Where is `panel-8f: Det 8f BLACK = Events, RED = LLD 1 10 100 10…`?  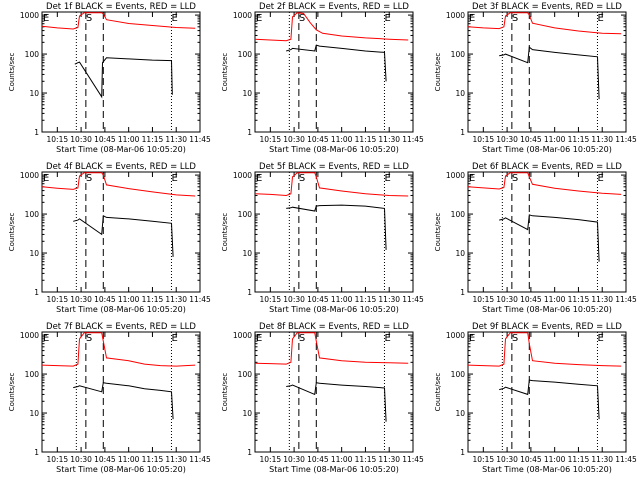 panel-8f: Det 8f BLACK = Events, RED = LLD 1 10 100 10… is located at coordinates (322, 398).